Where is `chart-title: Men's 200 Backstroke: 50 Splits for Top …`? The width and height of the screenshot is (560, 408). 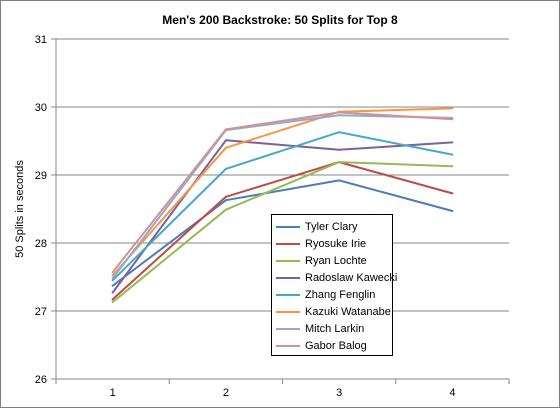 chart-title: Men's 200 Backstroke: 50 Splits for Top … is located at coordinates (280, 20).